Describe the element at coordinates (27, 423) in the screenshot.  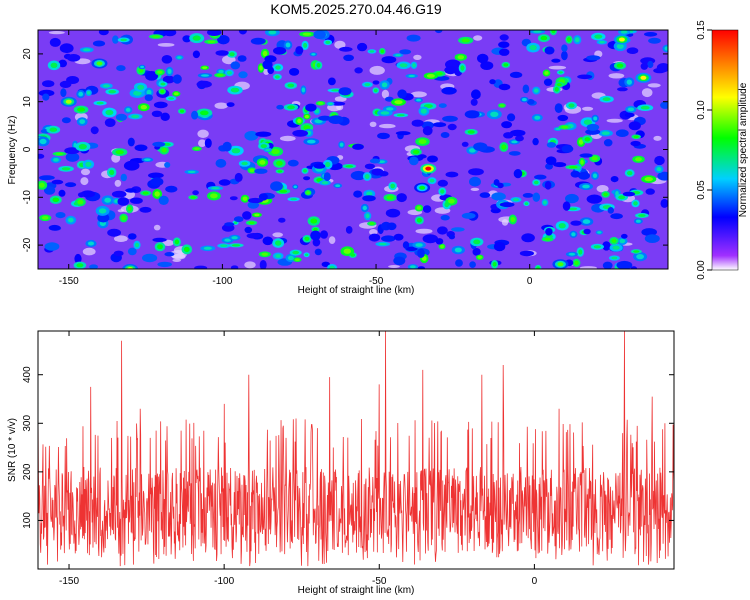
I see `snr-y-tick-label: 300` at that location.